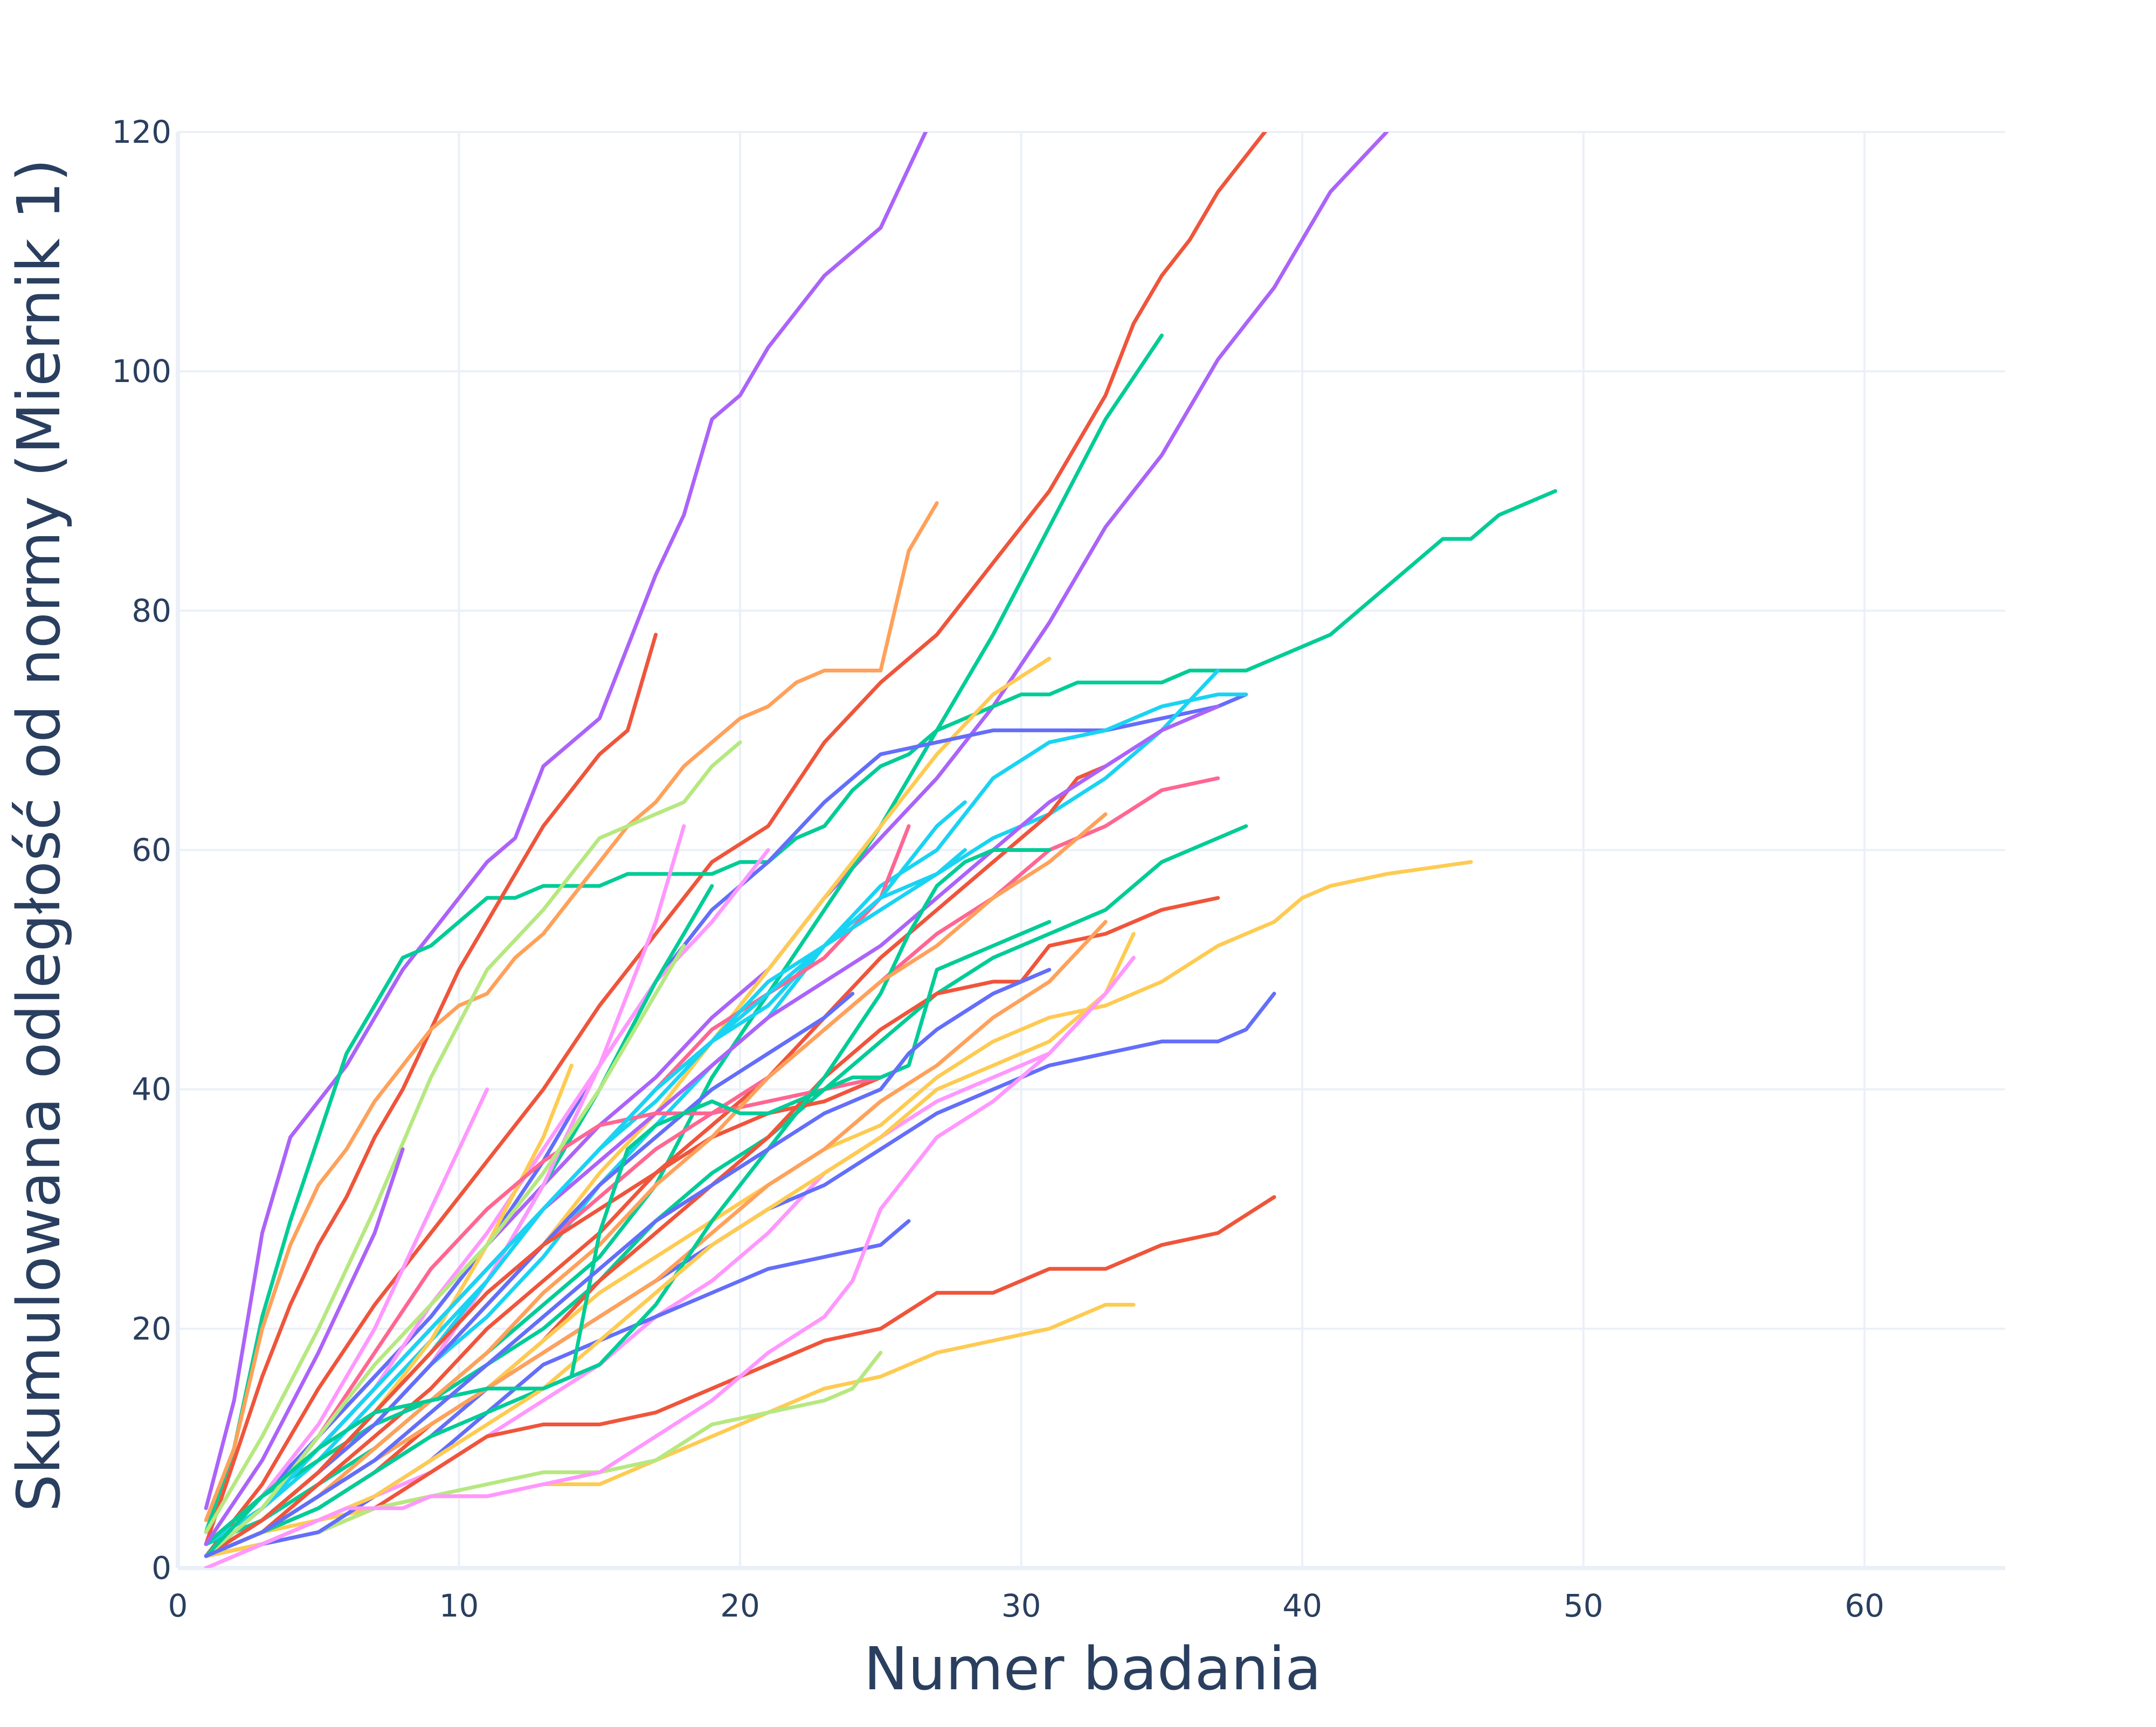 Image resolution: width=2156 pixels, height=1727 pixels. Describe the element at coordinates (1864, 1606) in the screenshot. I see `x-tick-label: 60` at that location.